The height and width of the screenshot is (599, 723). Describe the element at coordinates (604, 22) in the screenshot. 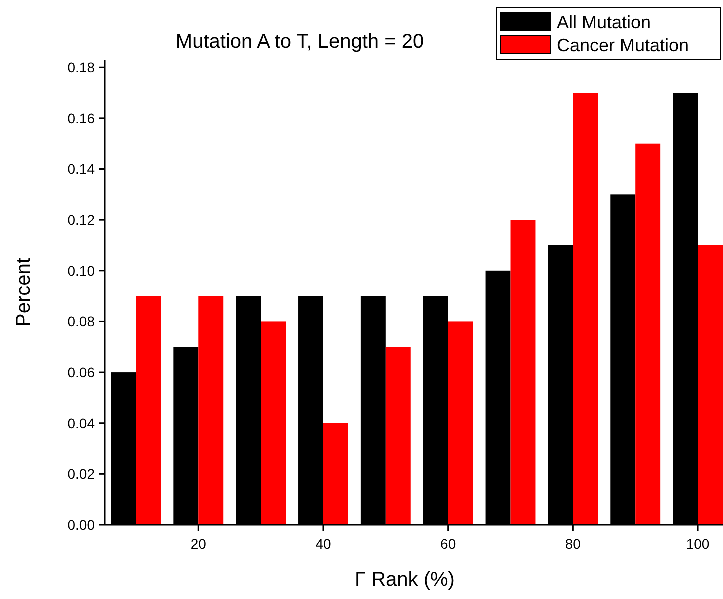

I see `legend-label: All Mutation` at that location.